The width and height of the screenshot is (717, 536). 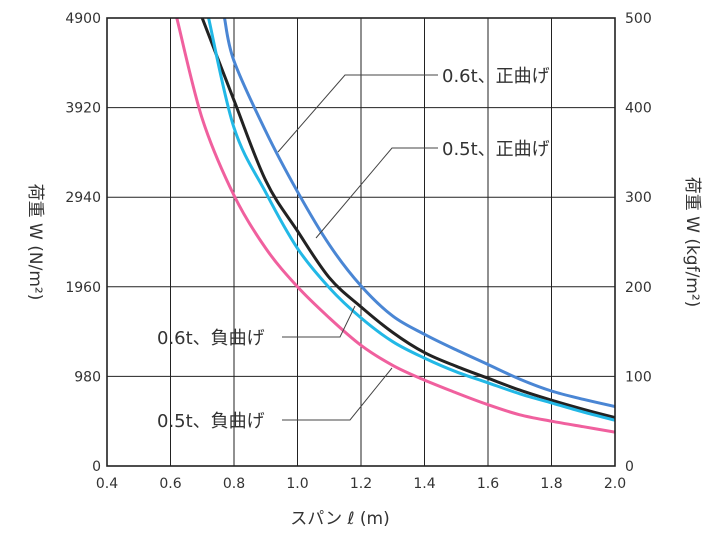 What do you see at coordinates (337, 394) in the screenshot?
I see `leader-05t-negative` at bounding box center [337, 394].